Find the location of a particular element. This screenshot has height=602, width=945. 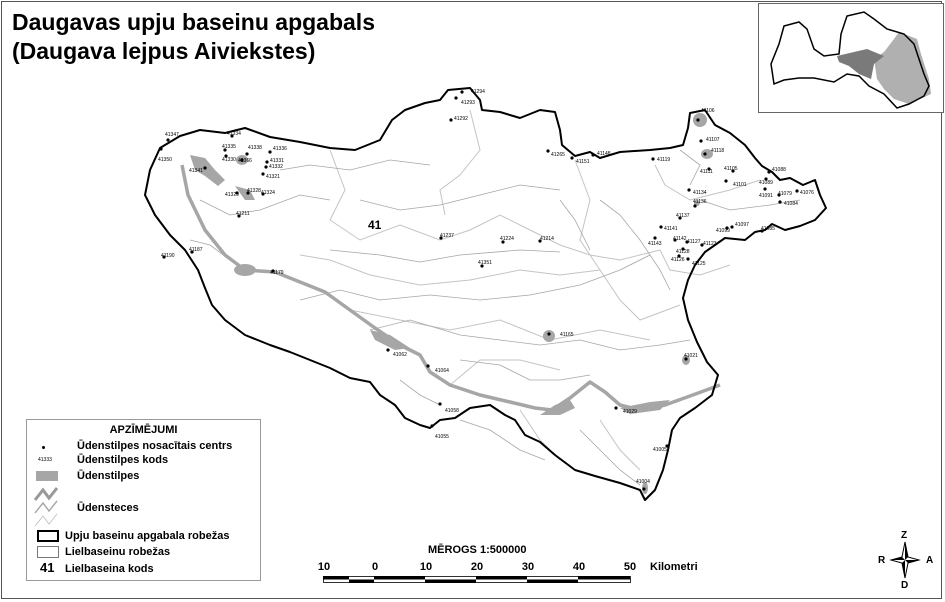

water-body-code-label: 41058 is located at coordinates (452, 411).